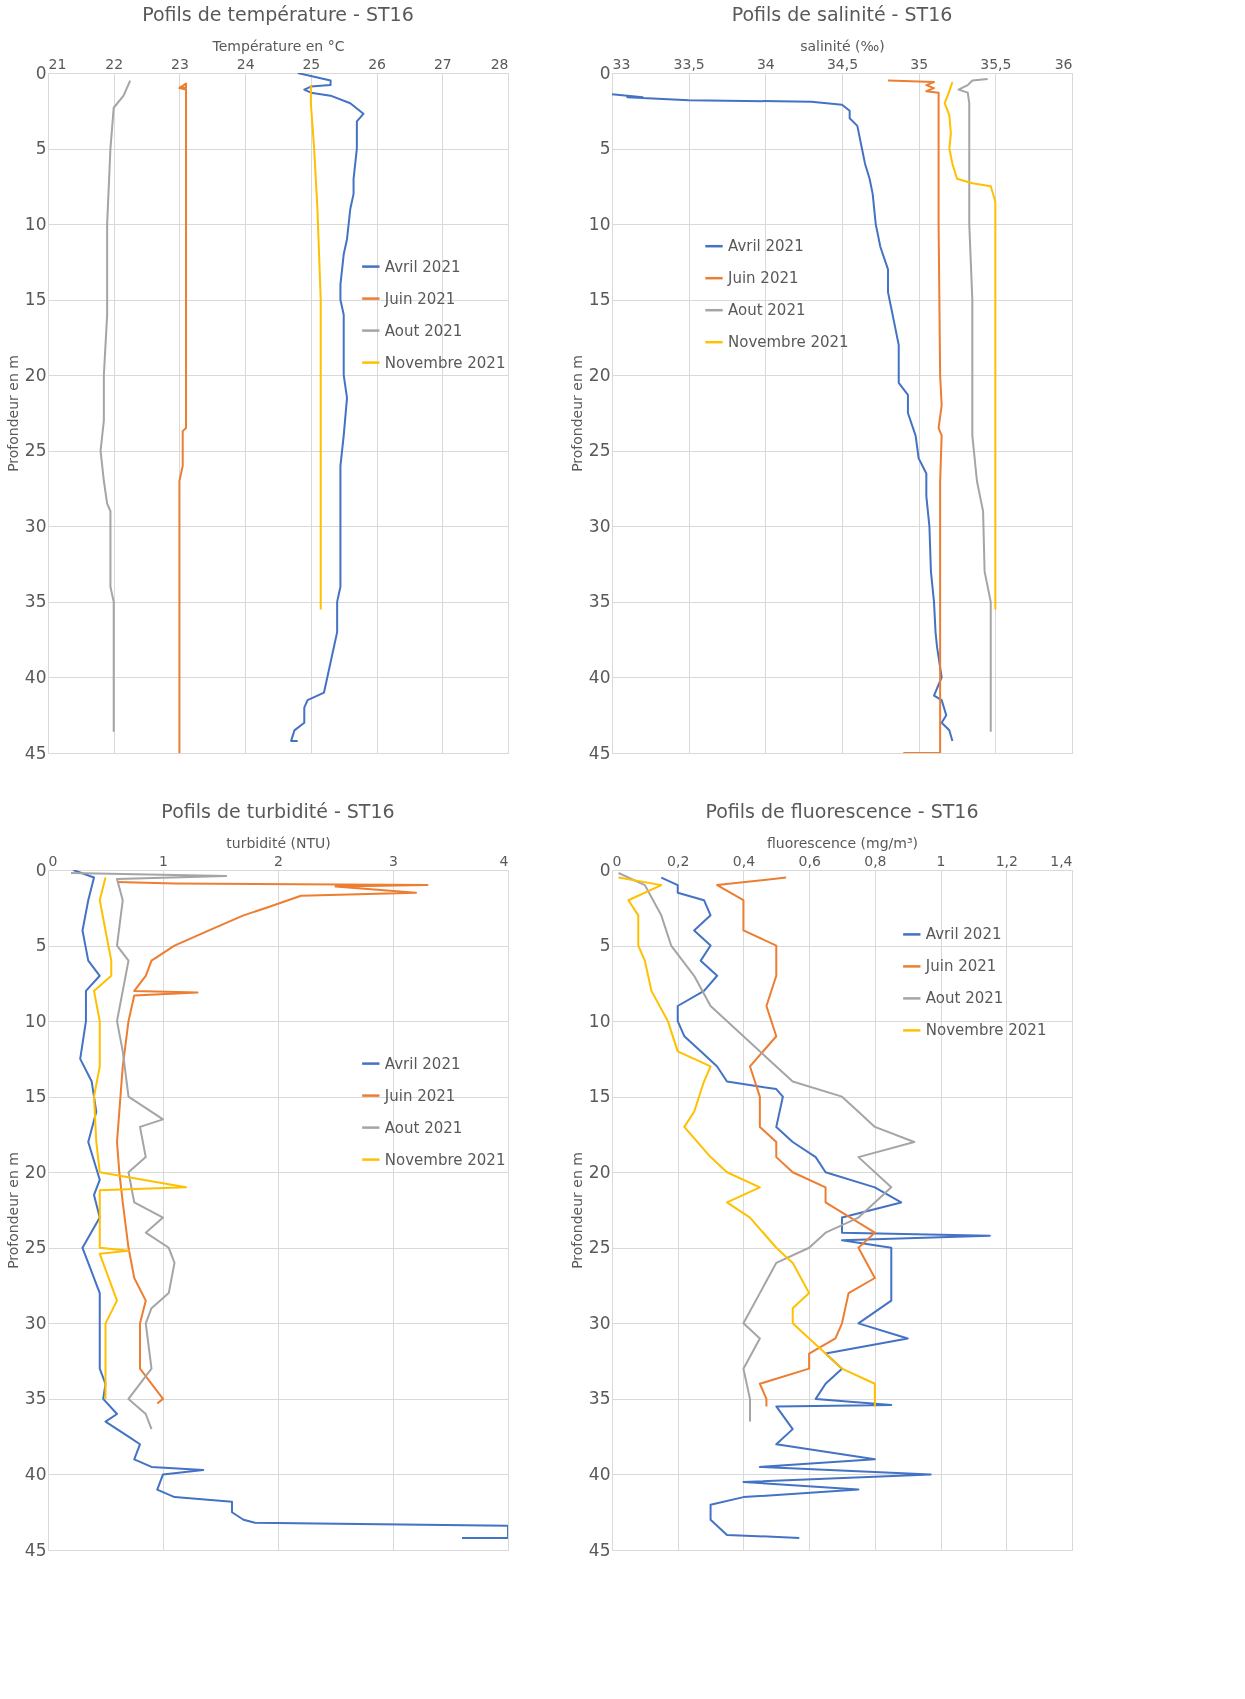 This screenshot has height=1699, width=1245. What do you see at coordinates (278, 860) in the screenshot?
I see `x-tick-label: 2` at bounding box center [278, 860].